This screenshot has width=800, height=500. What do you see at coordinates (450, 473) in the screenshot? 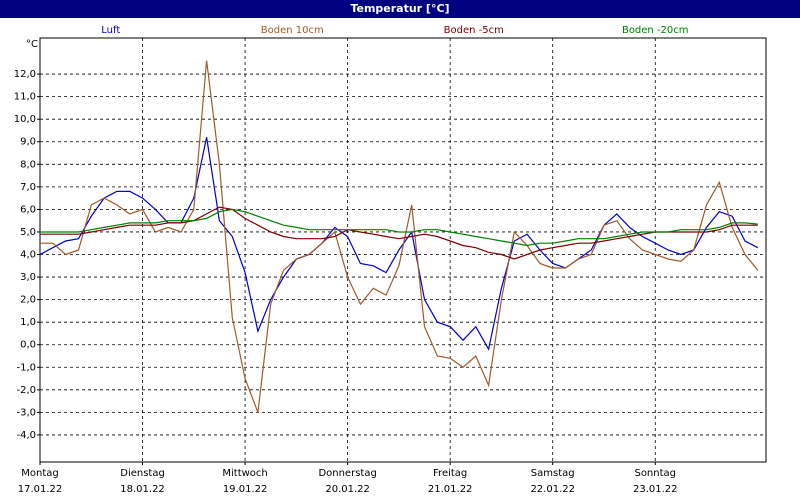
I see `x-tick-label: Freitag` at bounding box center [450, 473].